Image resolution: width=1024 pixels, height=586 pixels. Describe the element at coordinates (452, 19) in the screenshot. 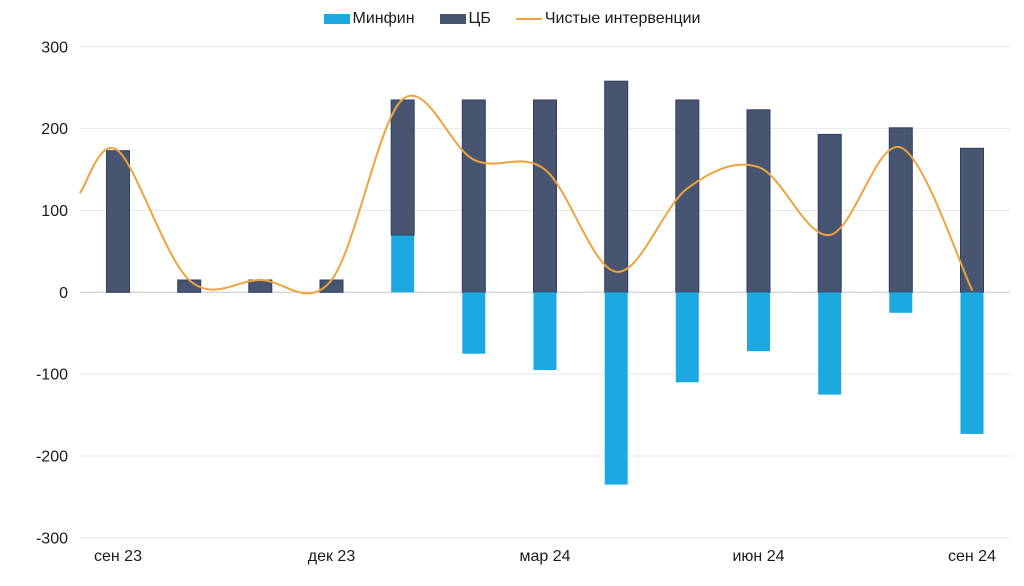

I see `cb-swatch` at that location.